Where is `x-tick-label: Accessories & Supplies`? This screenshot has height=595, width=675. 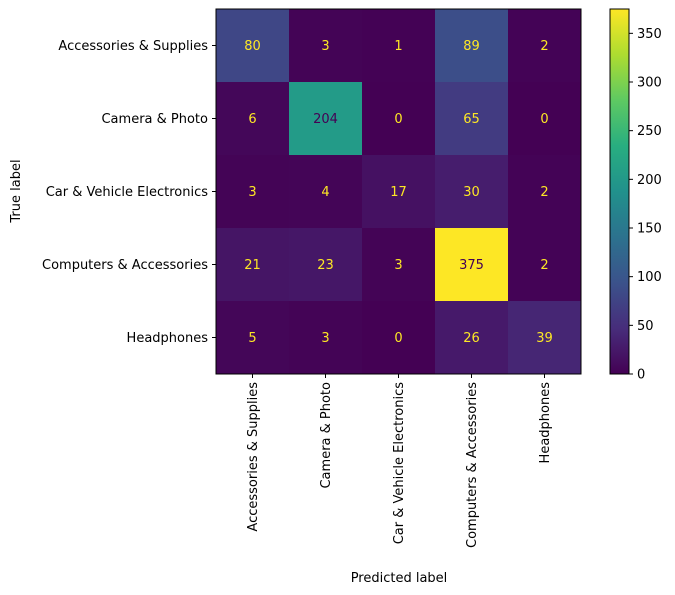
x-tick-label: Accessories & Supplies is located at coordinates (253, 457).